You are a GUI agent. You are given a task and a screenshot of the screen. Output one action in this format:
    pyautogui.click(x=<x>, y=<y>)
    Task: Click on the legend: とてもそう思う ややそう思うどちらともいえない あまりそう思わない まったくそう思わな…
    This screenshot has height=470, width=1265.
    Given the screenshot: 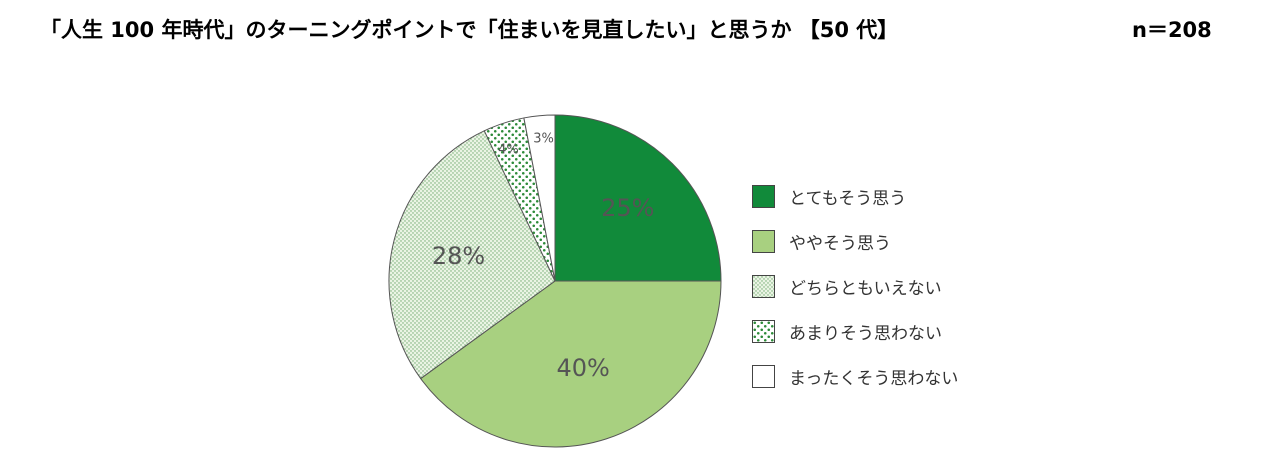 What is the action you would take?
    pyautogui.click(x=855, y=295)
    